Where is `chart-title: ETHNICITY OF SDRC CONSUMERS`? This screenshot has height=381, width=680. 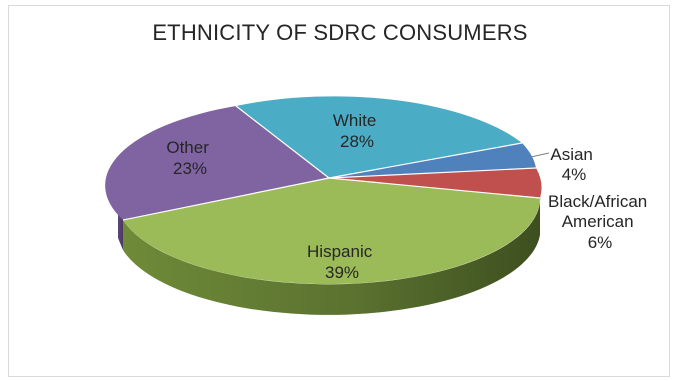
chart-title: ETHNICITY OF SDRC CONSUMERS is located at coordinates (340, 32).